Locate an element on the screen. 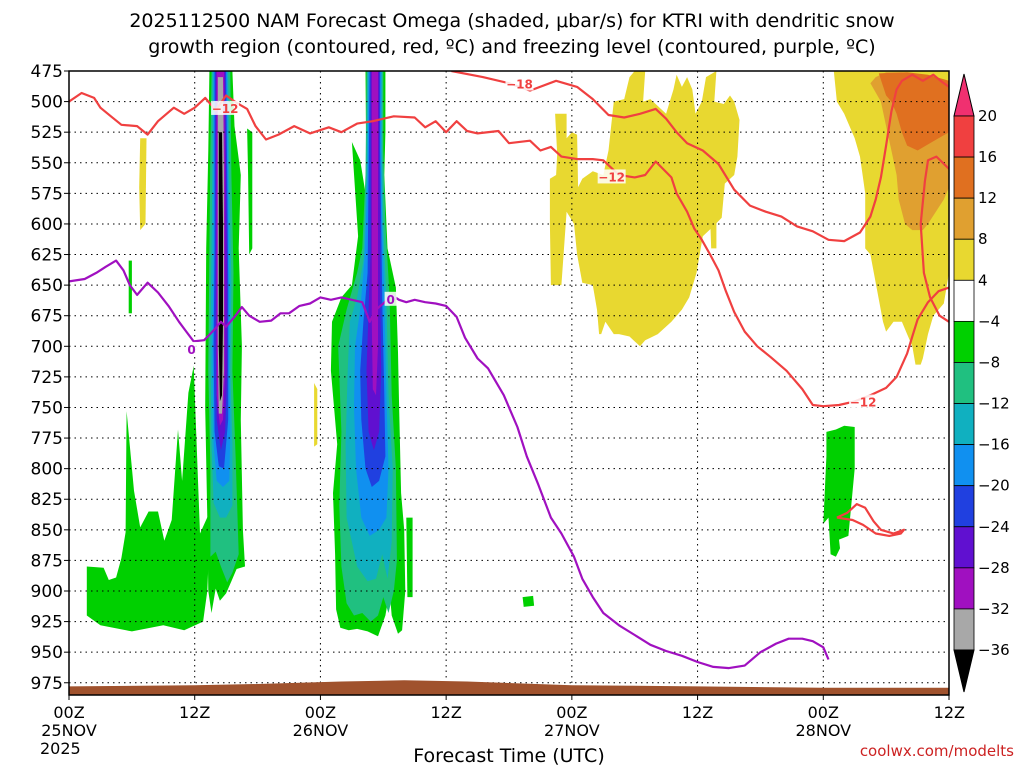 This screenshot has height=768, width=1024. y-tick-label-3: 550 is located at coordinates (47, 164).